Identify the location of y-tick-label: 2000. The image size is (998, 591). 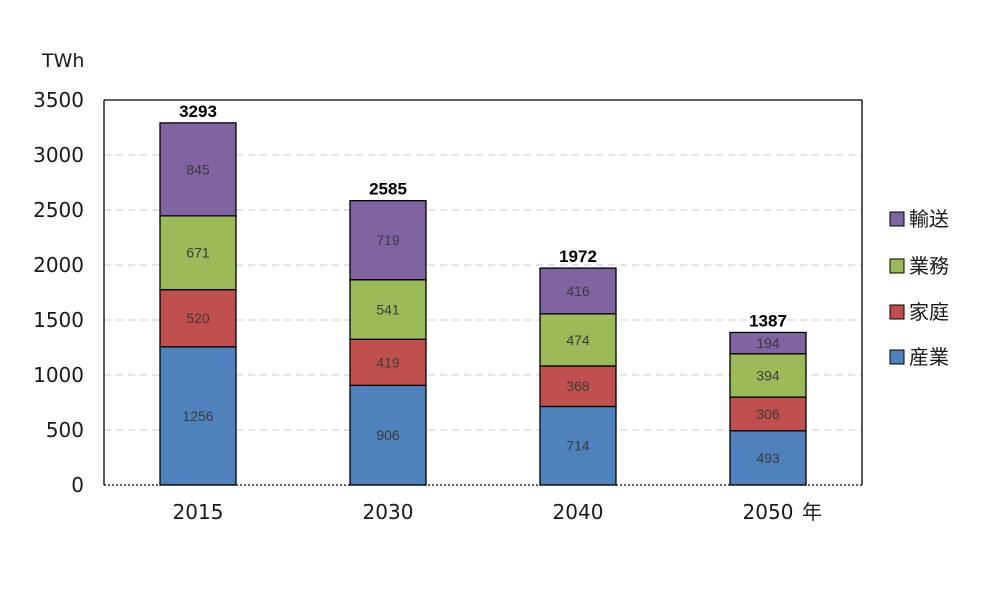
(58, 265).